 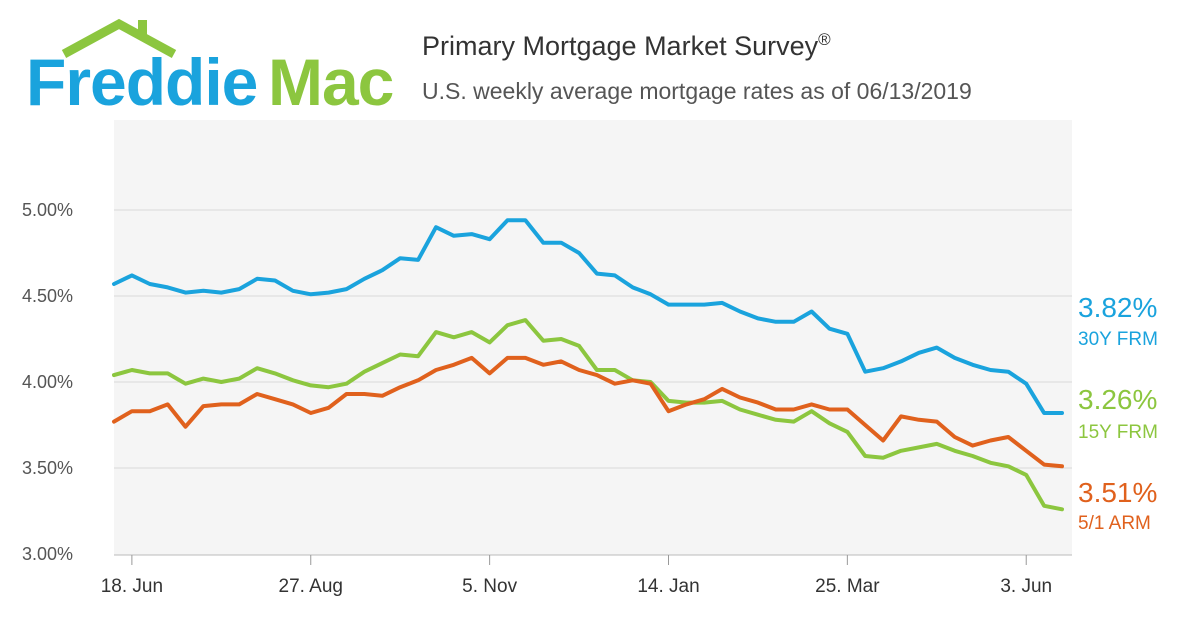 What do you see at coordinates (588, 412) in the screenshot?
I see `series-line-5-1-arm` at bounding box center [588, 412].